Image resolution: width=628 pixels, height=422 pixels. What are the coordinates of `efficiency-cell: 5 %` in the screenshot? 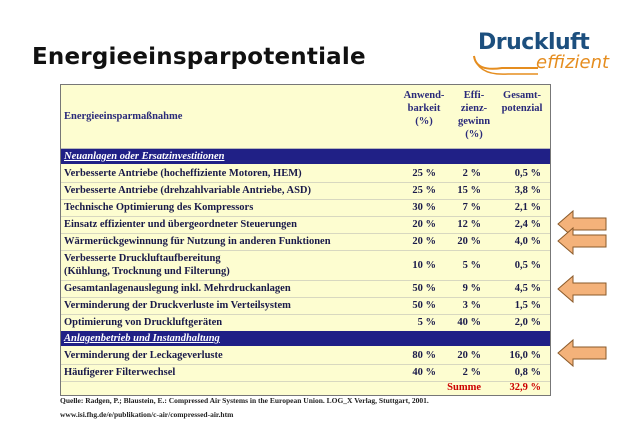 It's located at (471, 265).